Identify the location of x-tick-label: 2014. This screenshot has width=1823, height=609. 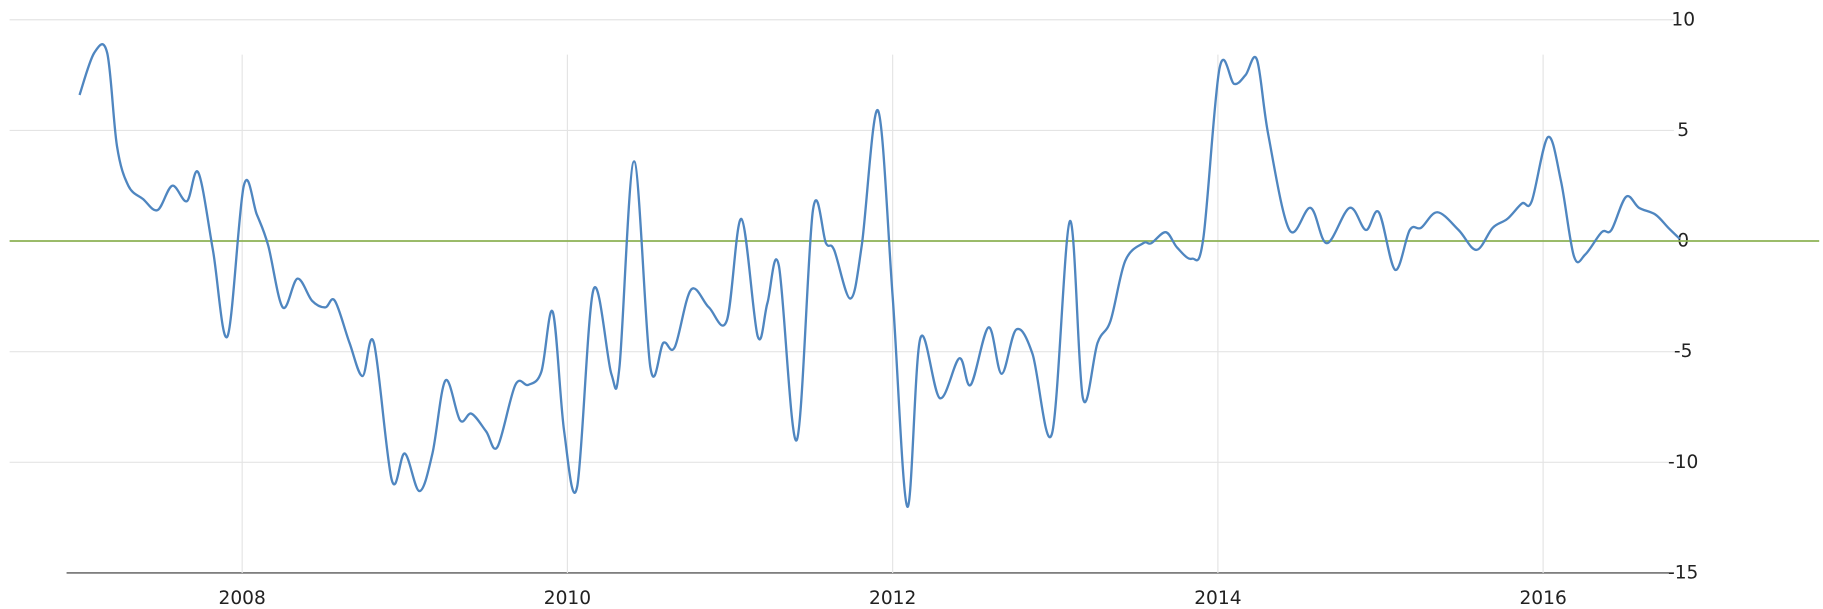
(1217, 598).